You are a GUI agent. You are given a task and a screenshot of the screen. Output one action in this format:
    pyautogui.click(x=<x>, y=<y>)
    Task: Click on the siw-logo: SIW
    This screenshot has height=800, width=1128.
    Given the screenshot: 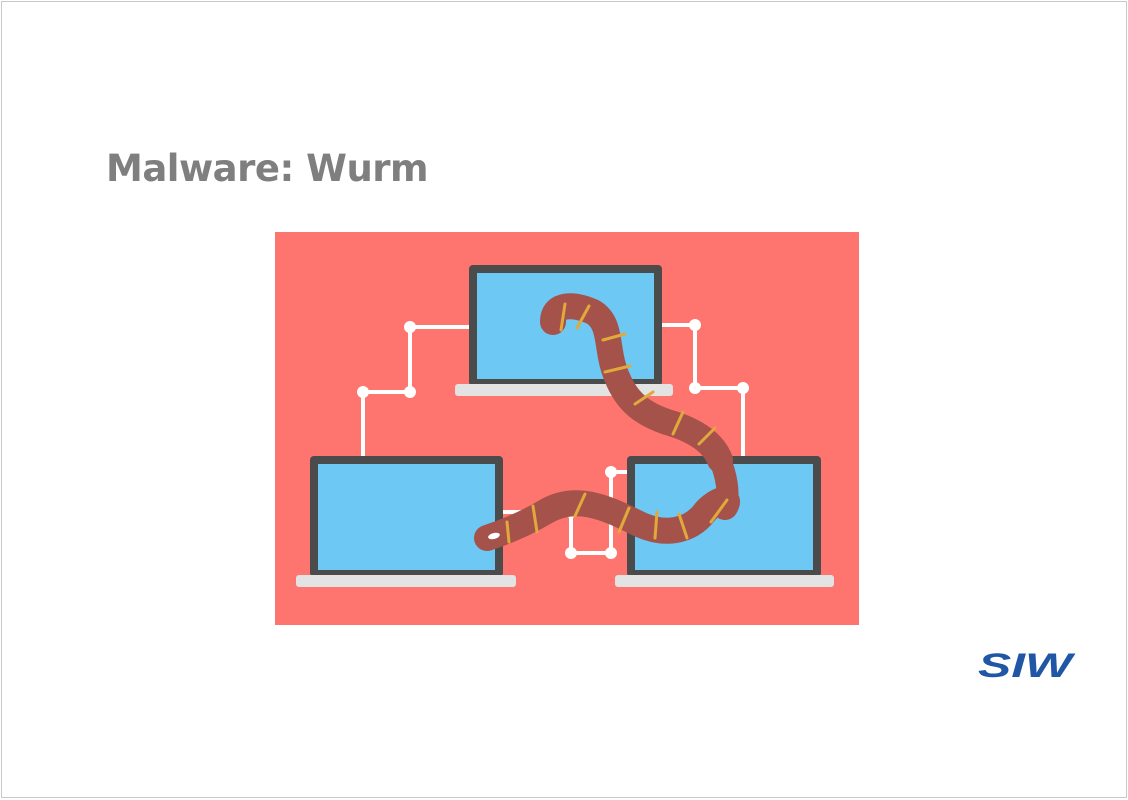 What is the action you would take?
    pyautogui.click(x=1027, y=664)
    